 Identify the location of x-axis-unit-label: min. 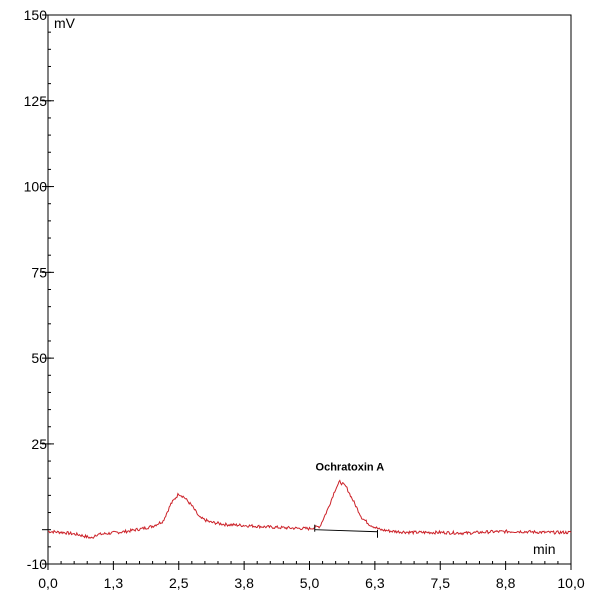
(544, 549).